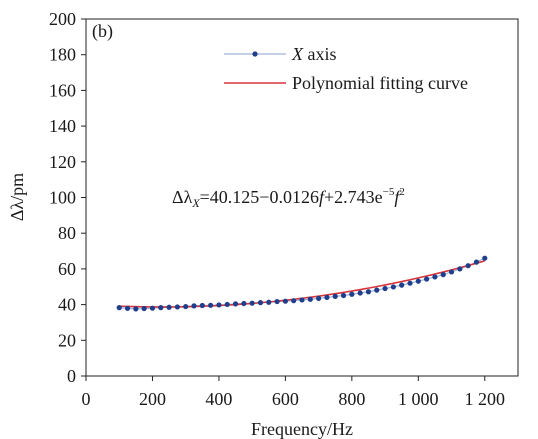  Describe the element at coordinates (67, 305) in the screenshot. I see `y-tick-label: 40` at that location.